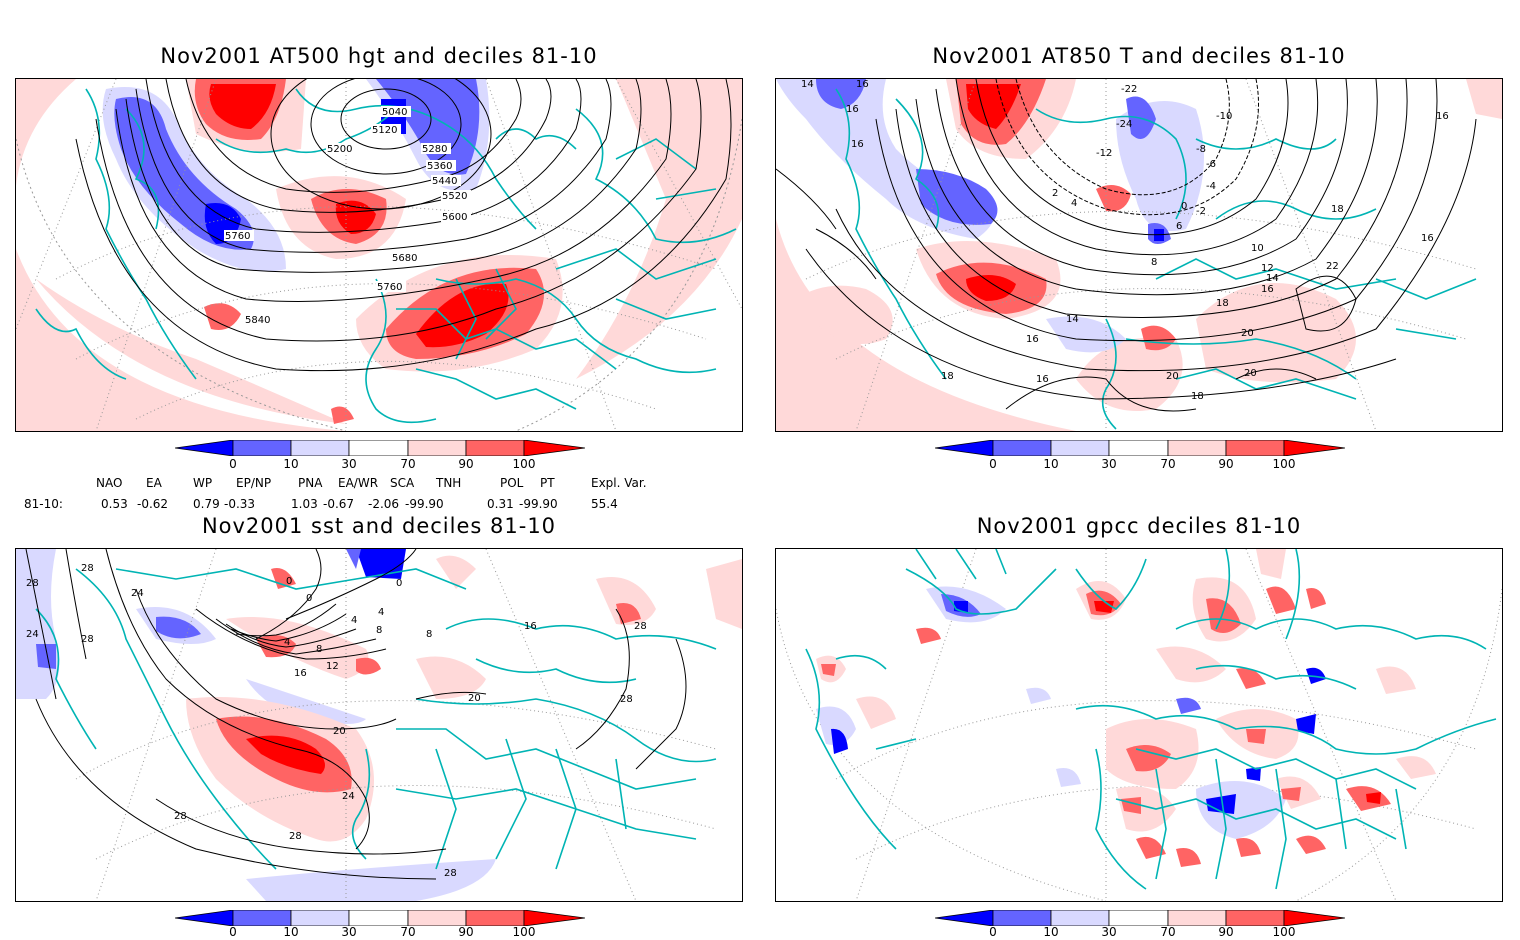  What do you see at coordinates (254, 483) in the screenshot?
I see `index-header: EP/NP` at bounding box center [254, 483].